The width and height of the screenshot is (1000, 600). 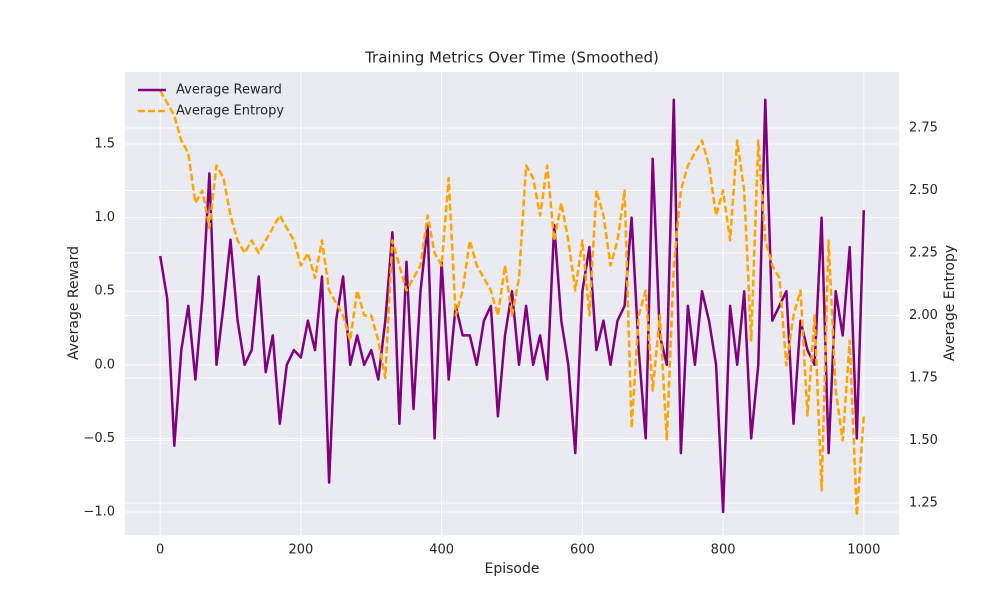 I want to click on y2-tick-label: 2.00, so click(x=923, y=315).